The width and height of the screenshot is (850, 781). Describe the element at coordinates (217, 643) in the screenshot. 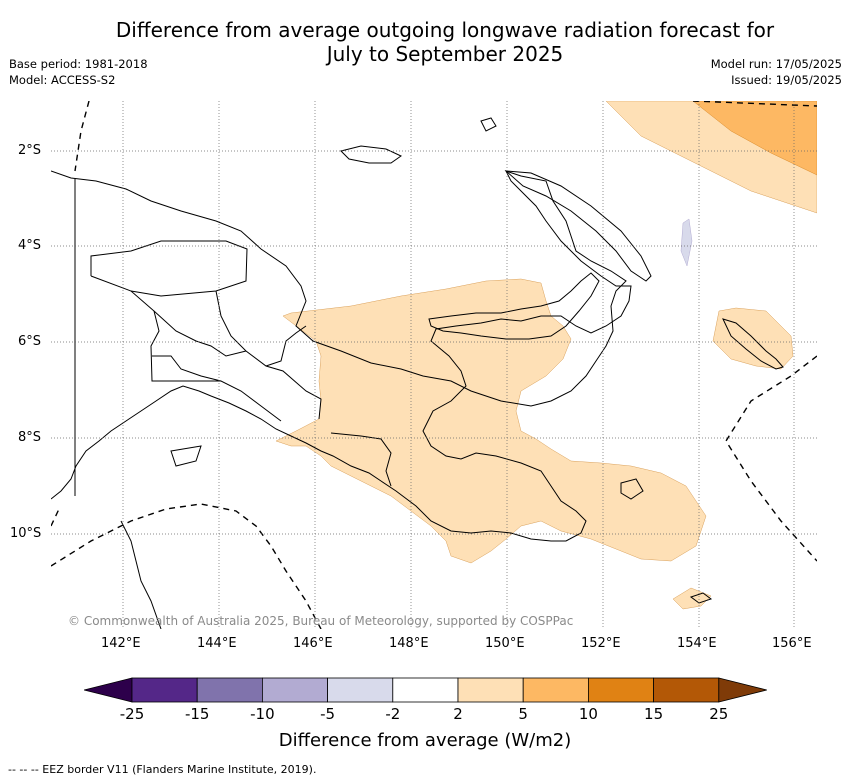

I see `lon-label-144e: 144°E` at that location.